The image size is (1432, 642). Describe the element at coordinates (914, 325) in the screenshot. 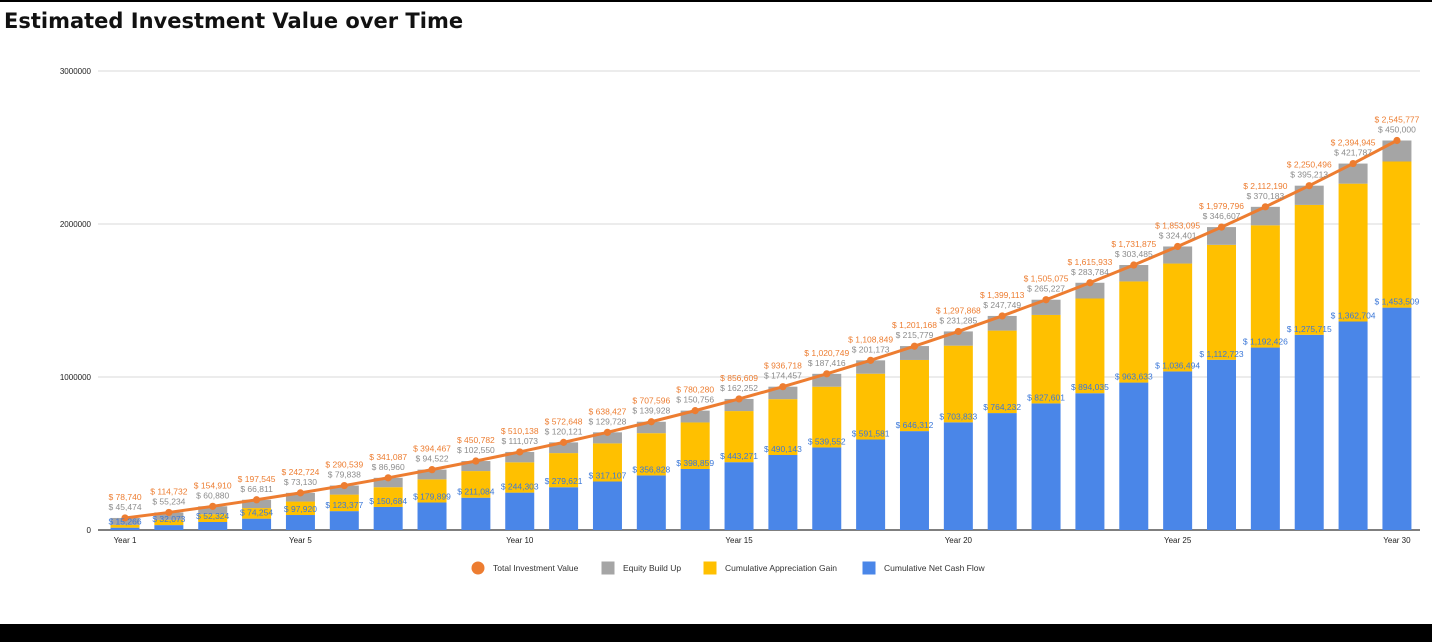

I see `total-value-label: $ 1,201,168` at that location.